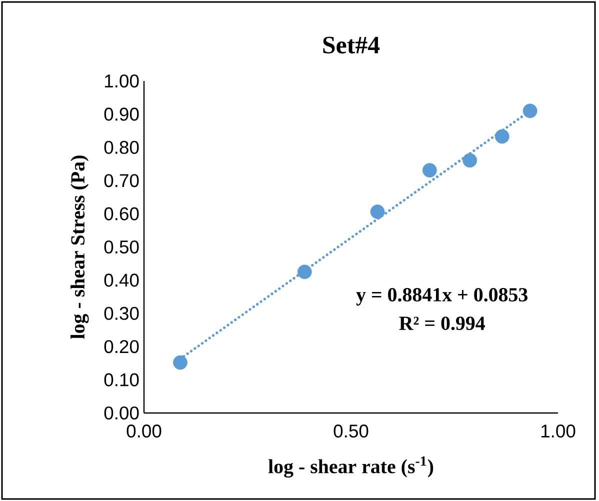 This screenshot has width=599, height=501. Describe the element at coordinates (351, 467) in the screenshot. I see `x-axis-title: log - shear rate (s$^{-1}$)` at that location.